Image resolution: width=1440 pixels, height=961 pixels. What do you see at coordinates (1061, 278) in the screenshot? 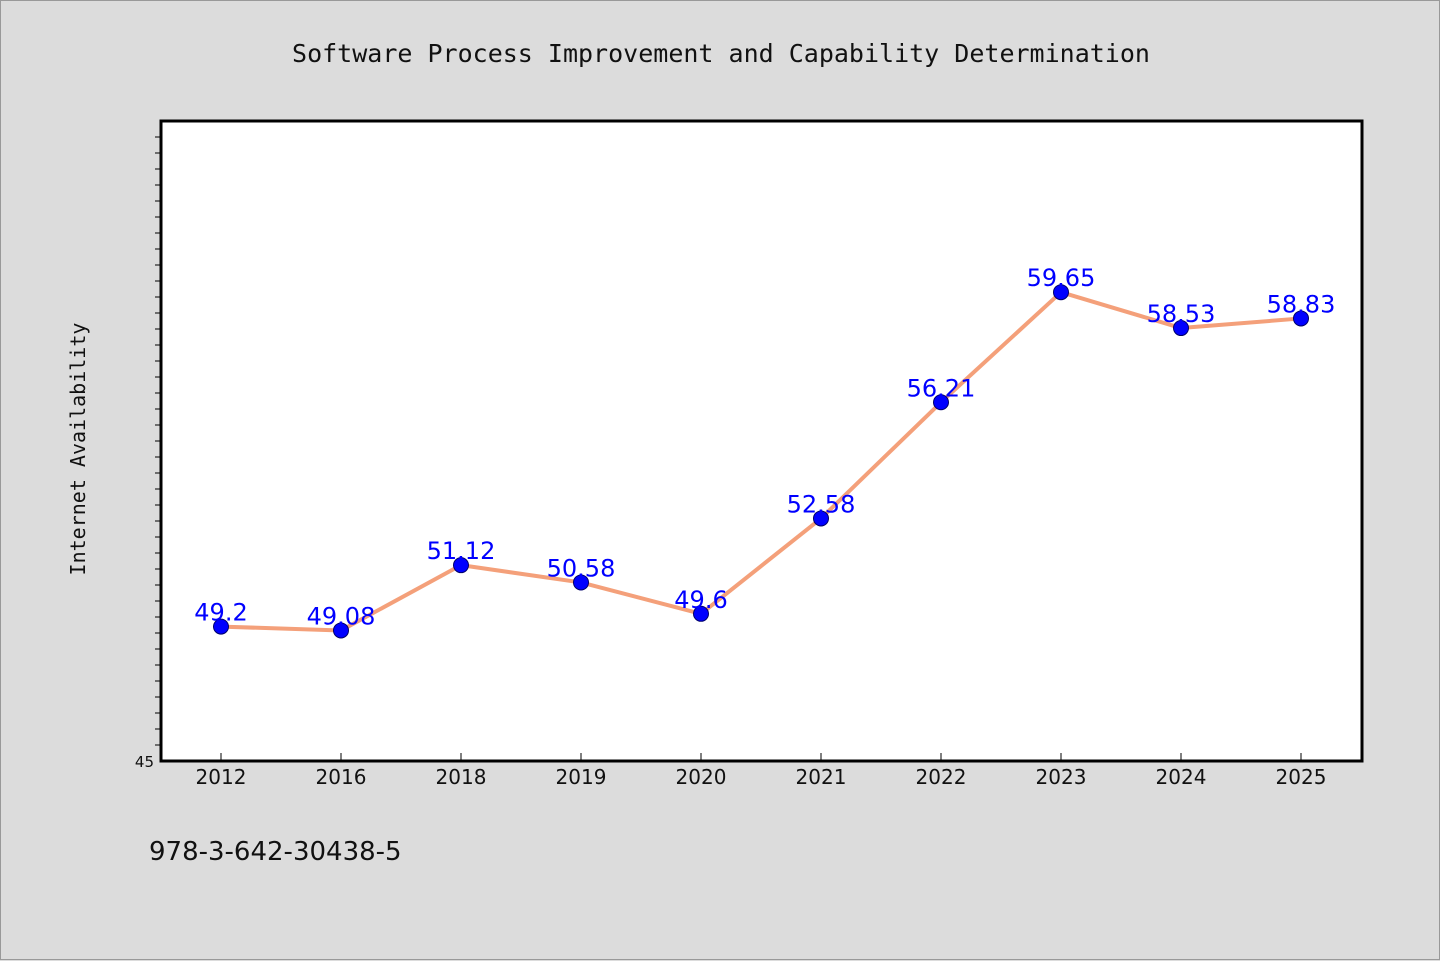
I see `data-label: 59.65` at bounding box center [1061, 278].